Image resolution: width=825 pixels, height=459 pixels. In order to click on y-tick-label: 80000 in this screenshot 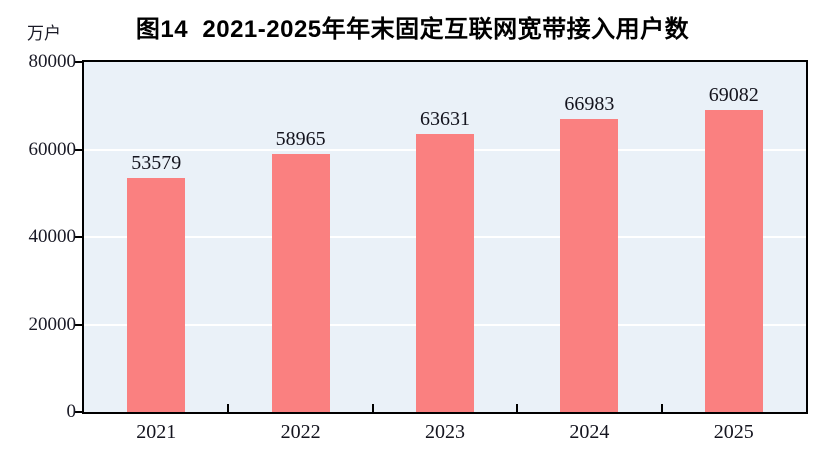, I will do `click(52, 61)`.